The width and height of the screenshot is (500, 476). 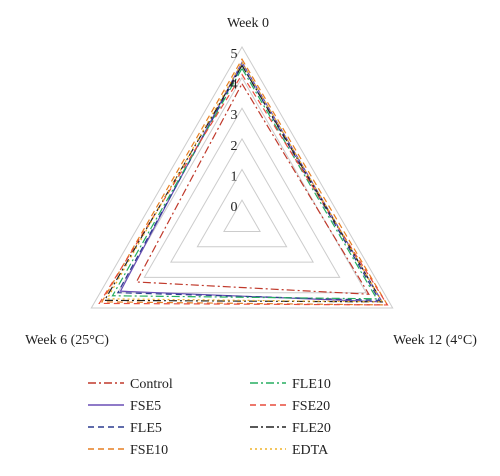 What do you see at coordinates (149, 450) in the screenshot?
I see `legend-label-fse10: FSE10` at bounding box center [149, 450].